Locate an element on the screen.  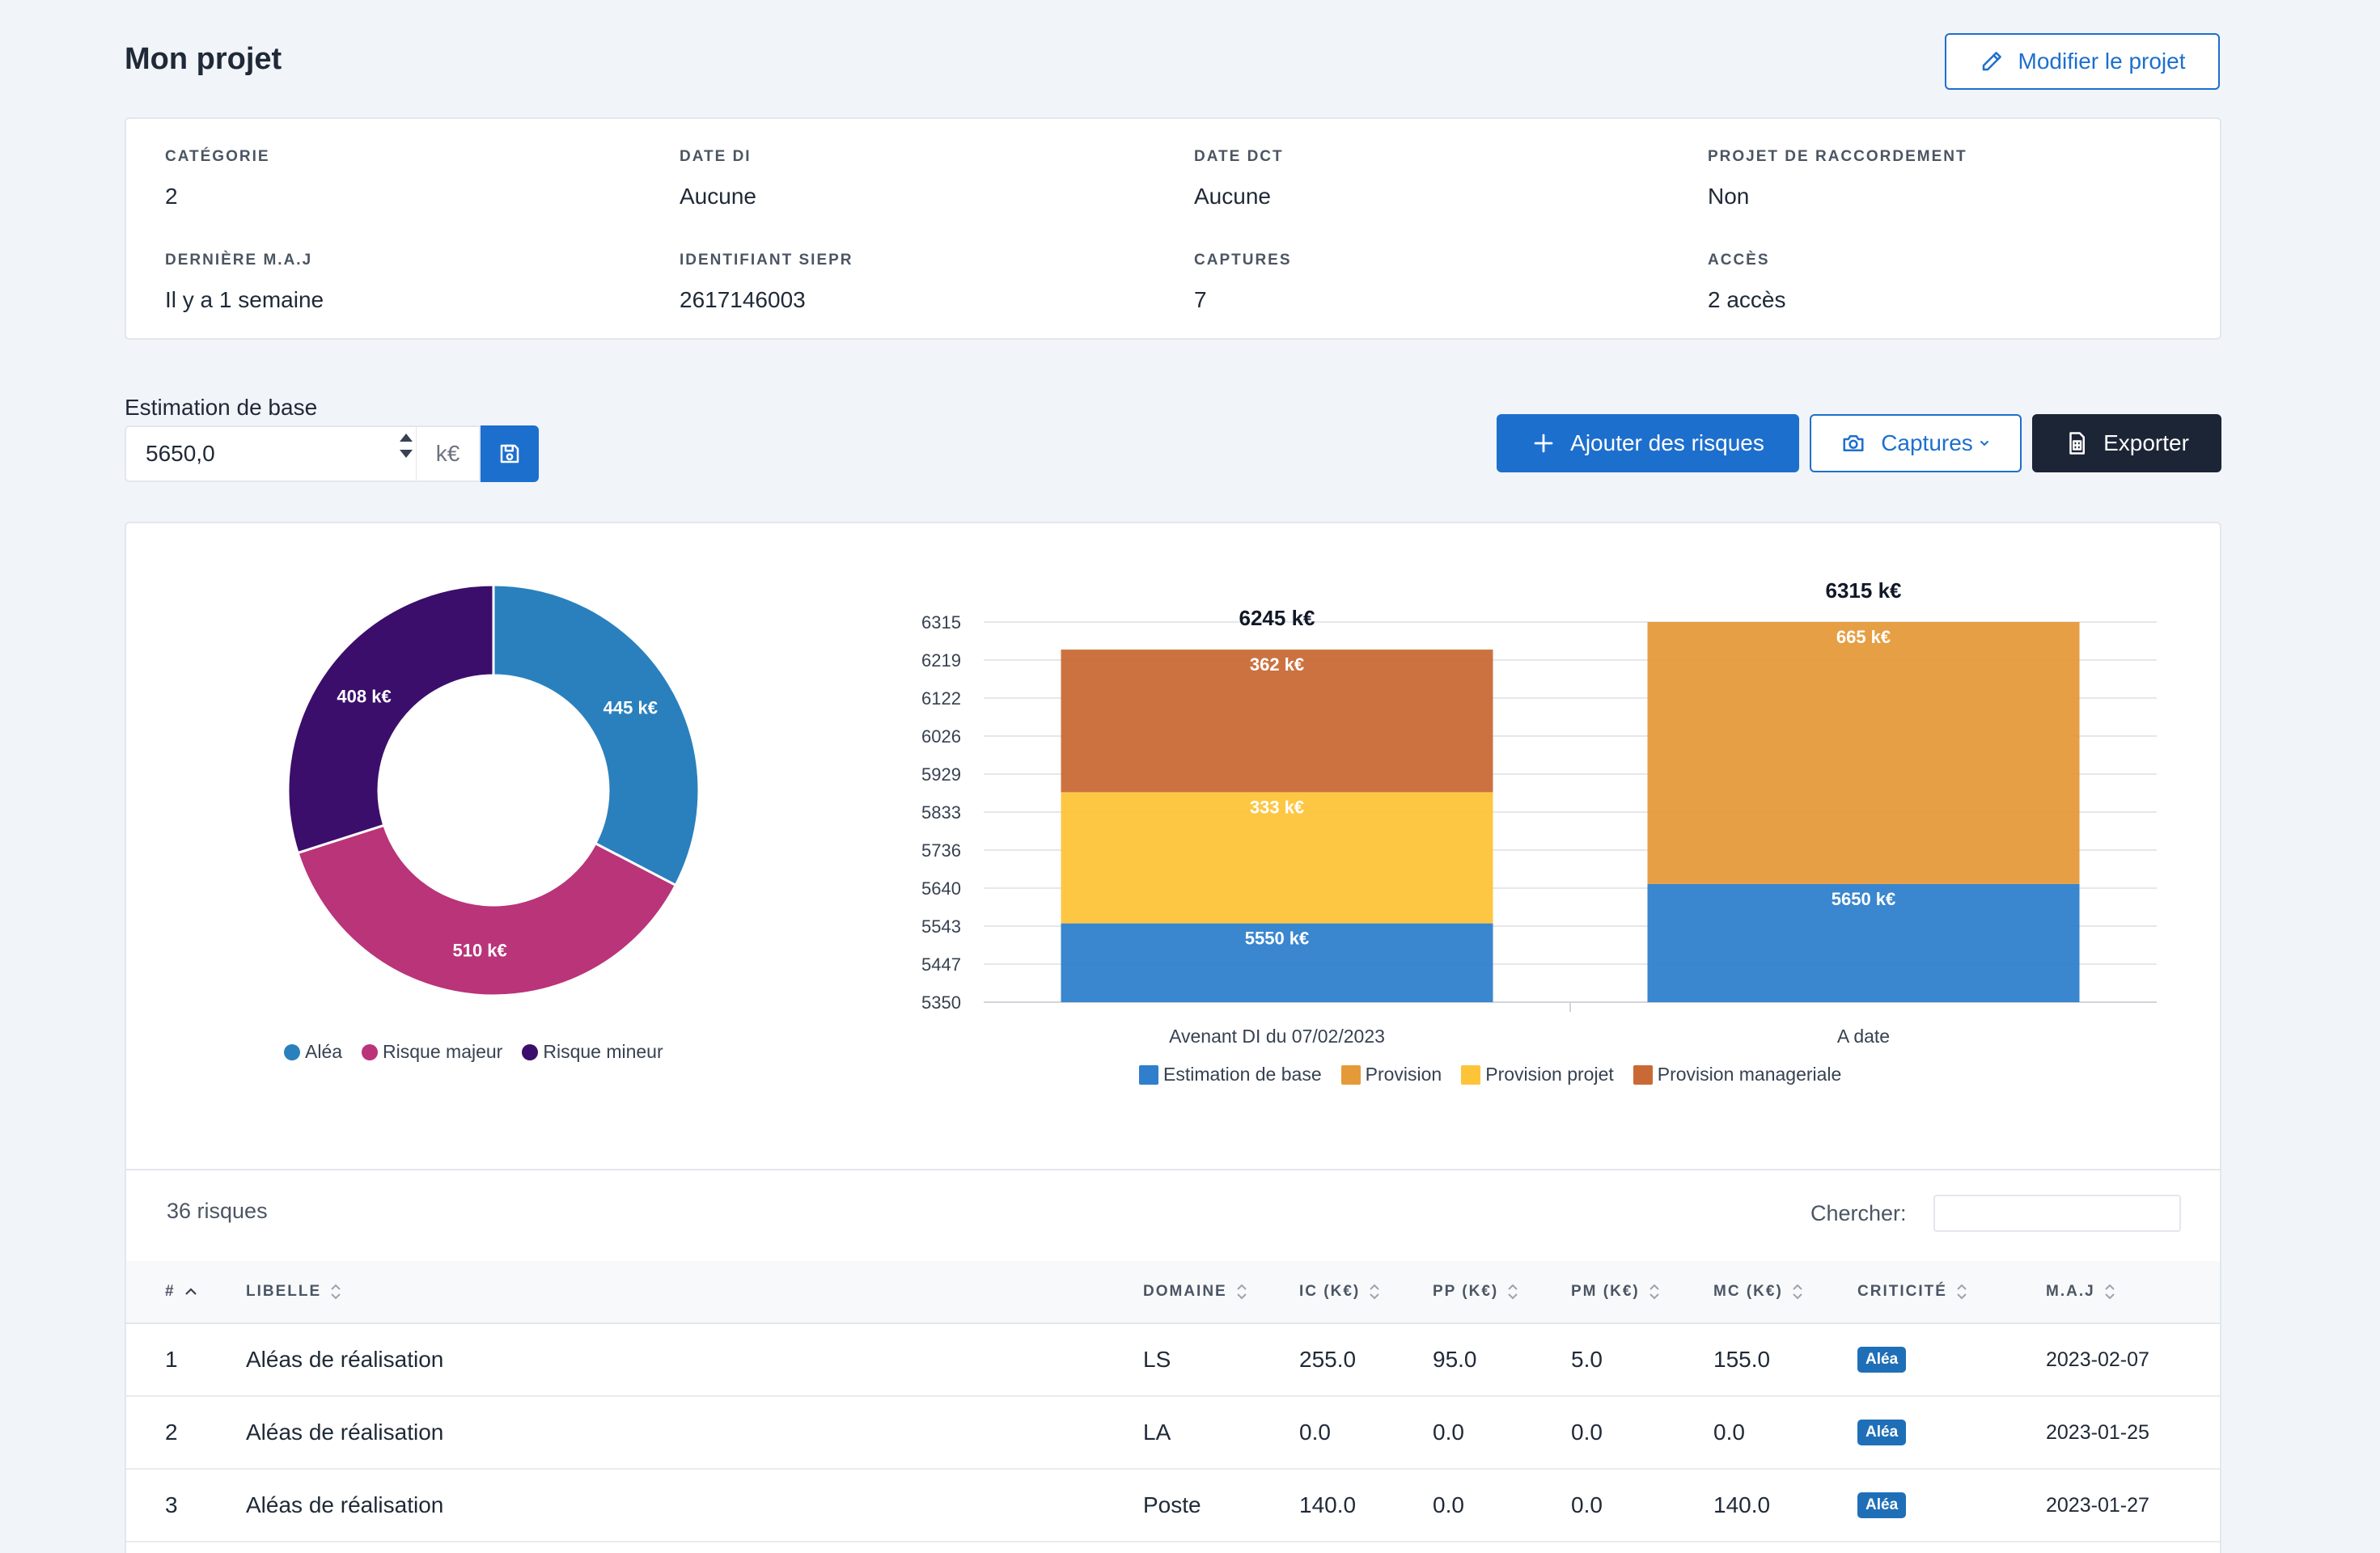
column-label: LIBELLE is located at coordinates (284, 1292).